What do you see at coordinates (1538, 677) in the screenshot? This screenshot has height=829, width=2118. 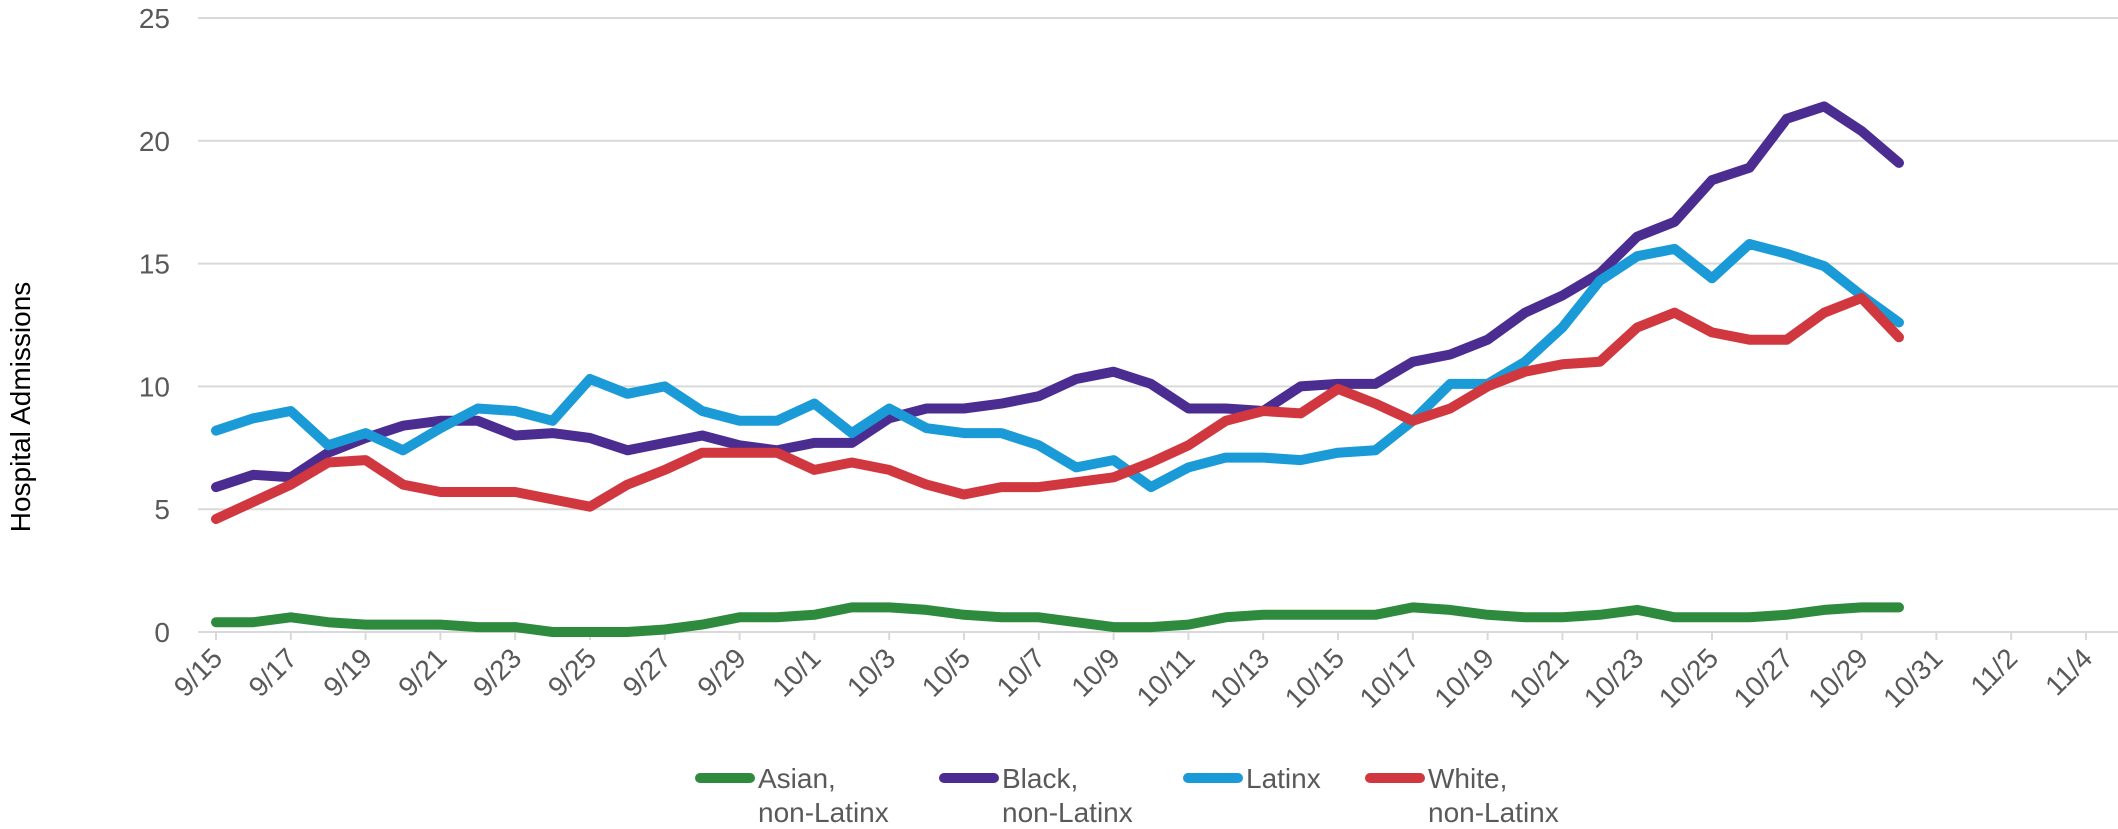 I see `x-tick-label: 10/21` at bounding box center [1538, 677].